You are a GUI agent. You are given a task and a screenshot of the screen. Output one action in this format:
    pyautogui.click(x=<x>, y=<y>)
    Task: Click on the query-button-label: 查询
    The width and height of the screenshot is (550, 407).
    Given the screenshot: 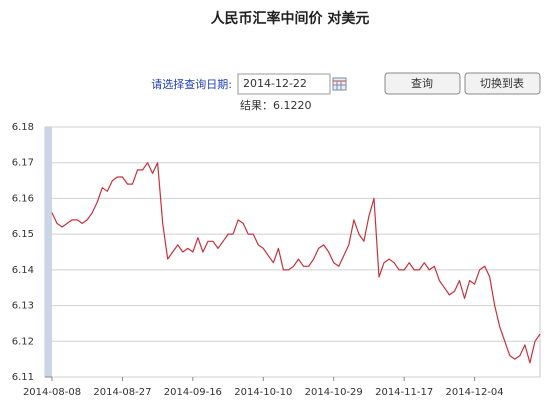 What is the action you would take?
    pyautogui.click(x=422, y=83)
    